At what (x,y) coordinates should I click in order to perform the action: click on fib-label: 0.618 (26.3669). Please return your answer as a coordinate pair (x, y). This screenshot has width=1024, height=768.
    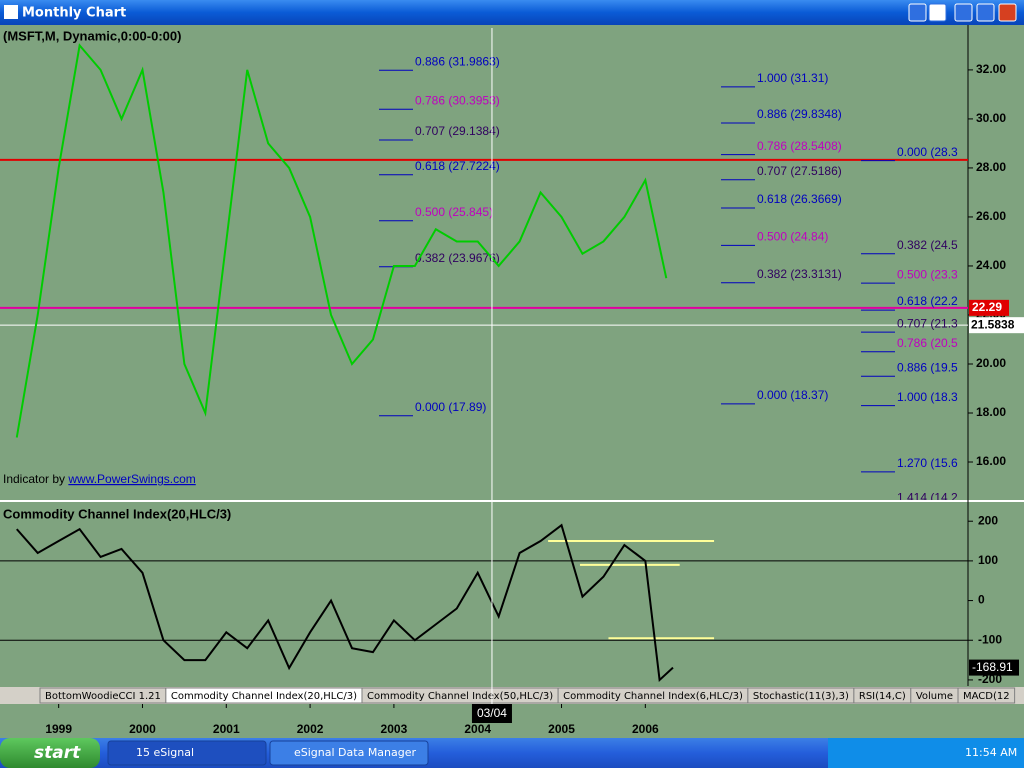
    Looking at the image, I should click on (799, 199).